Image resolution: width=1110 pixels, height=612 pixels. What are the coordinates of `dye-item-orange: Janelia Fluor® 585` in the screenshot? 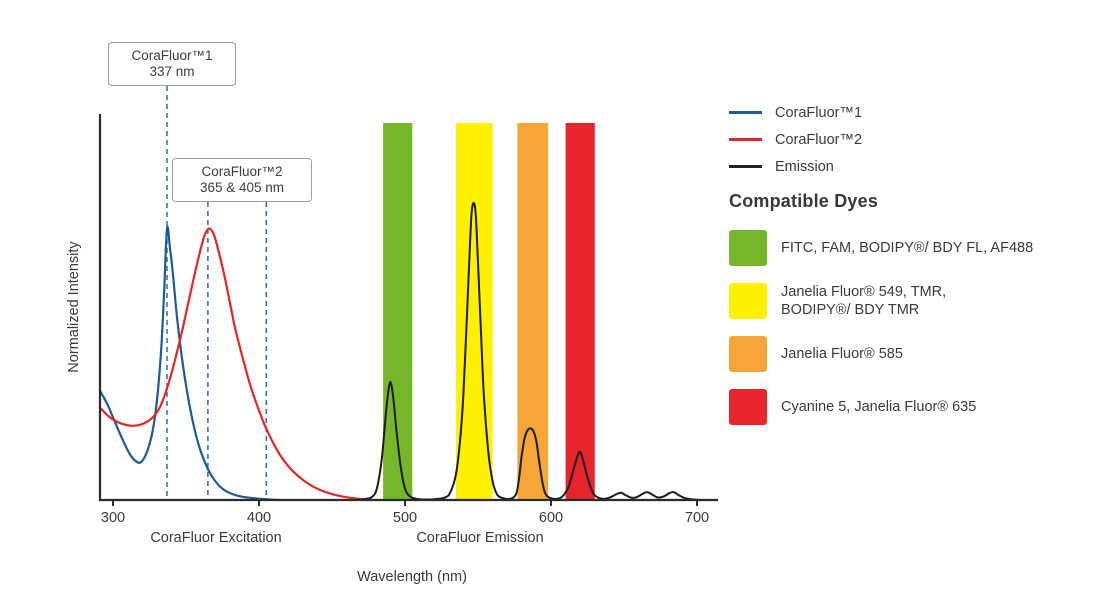 It's located at (918, 354).